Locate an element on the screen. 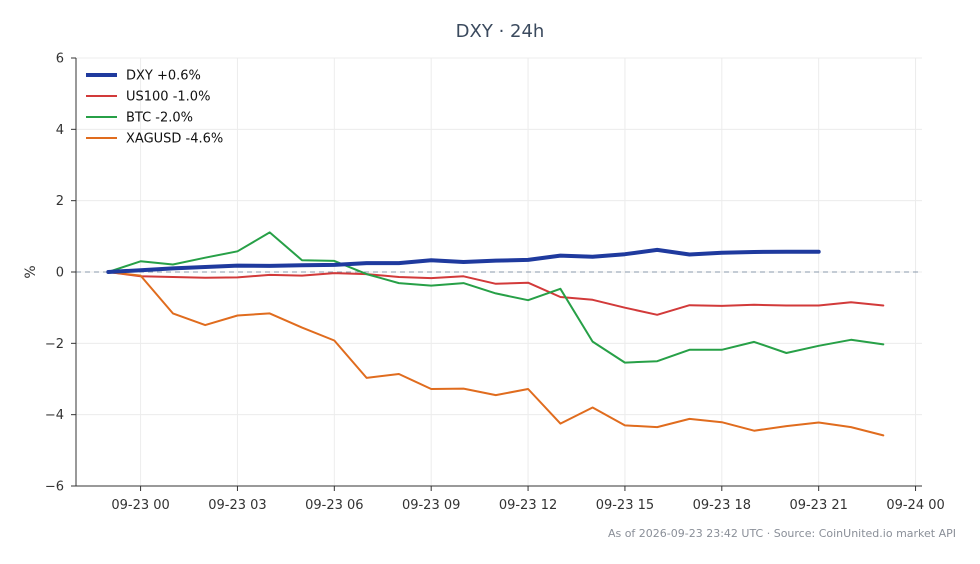  y-tick-label: 2 is located at coordinates (60, 201).